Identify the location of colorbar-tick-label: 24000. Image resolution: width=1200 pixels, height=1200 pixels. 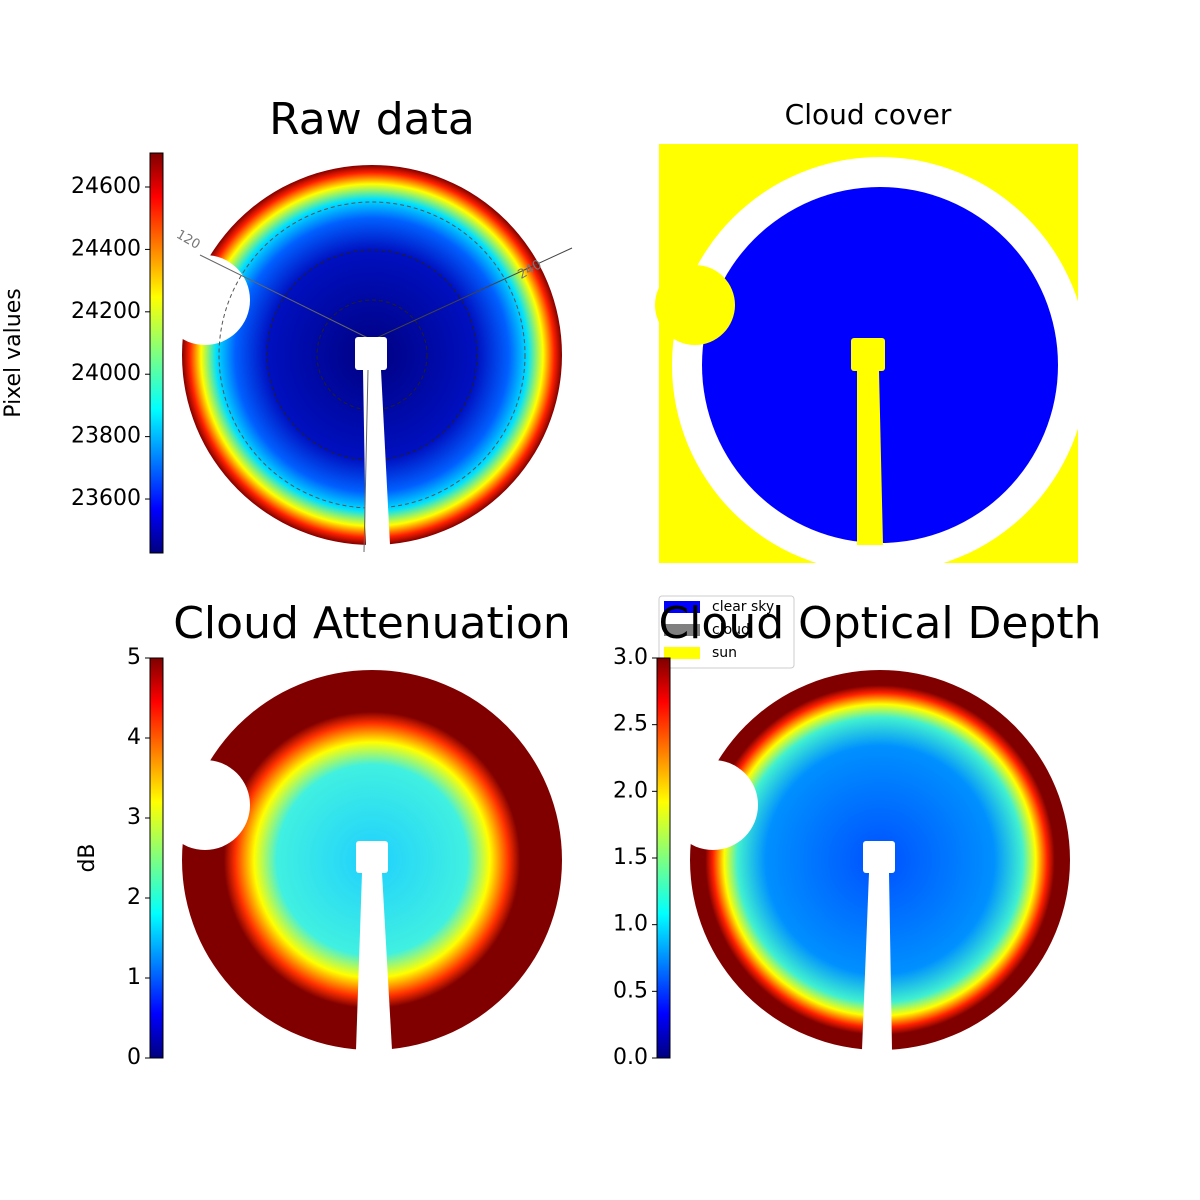
(106, 373).